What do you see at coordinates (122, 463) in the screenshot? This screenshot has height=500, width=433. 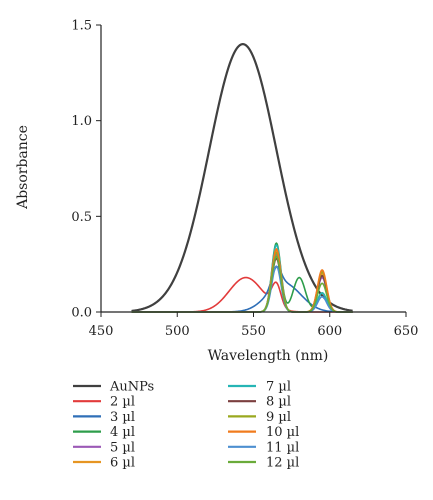 I see `legend-label: 6 µl` at bounding box center [122, 463].